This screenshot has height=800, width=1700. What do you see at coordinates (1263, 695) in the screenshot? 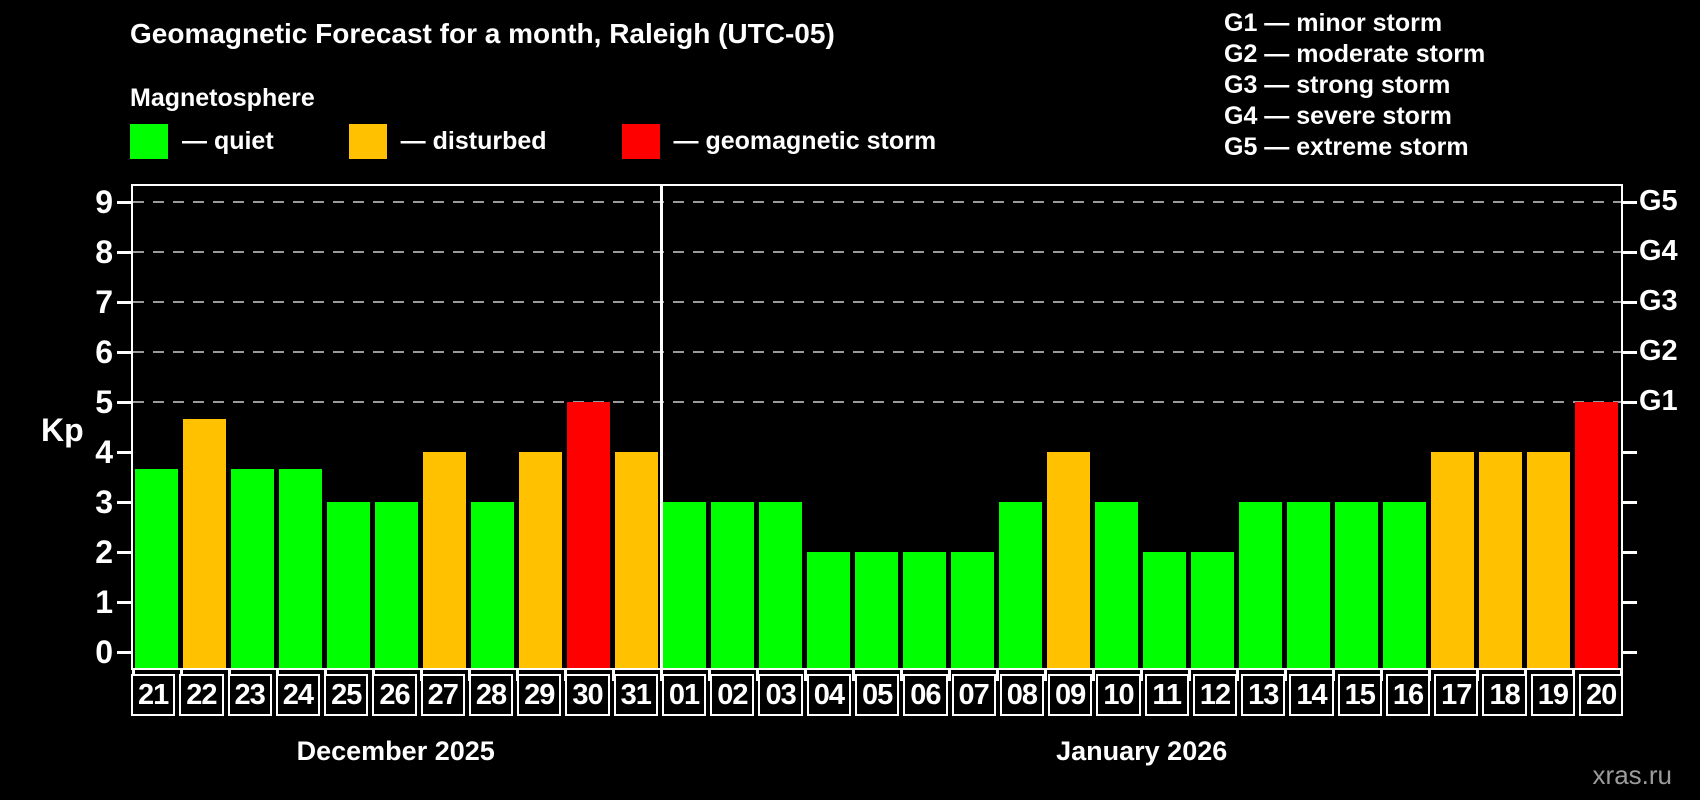
I see `day-label-january-13: 13` at bounding box center [1263, 695].